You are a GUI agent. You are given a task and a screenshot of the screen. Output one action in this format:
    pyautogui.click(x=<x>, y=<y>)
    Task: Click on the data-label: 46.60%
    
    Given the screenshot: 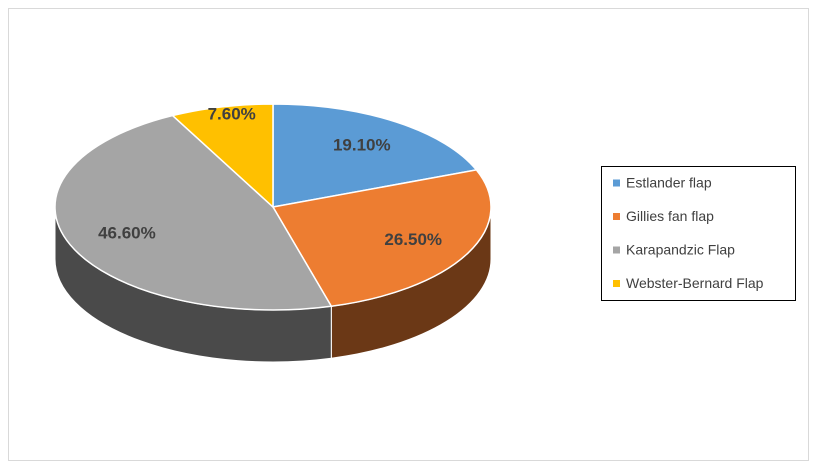 What is the action you would take?
    pyautogui.click(x=127, y=233)
    